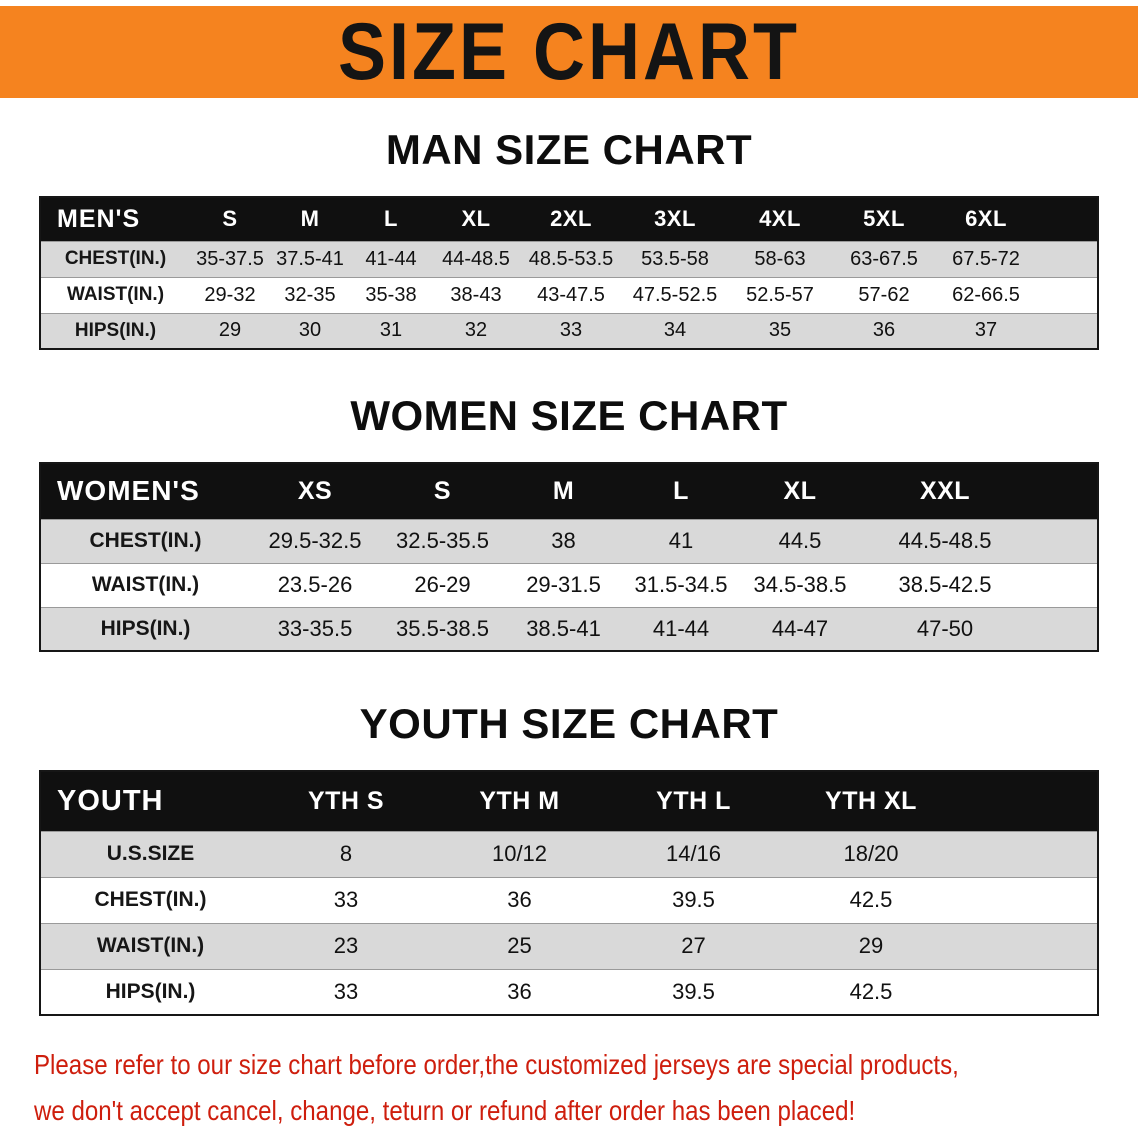  What do you see at coordinates (780, 295) in the screenshot?
I see `size-value-cell: 52.5-57` at bounding box center [780, 295].